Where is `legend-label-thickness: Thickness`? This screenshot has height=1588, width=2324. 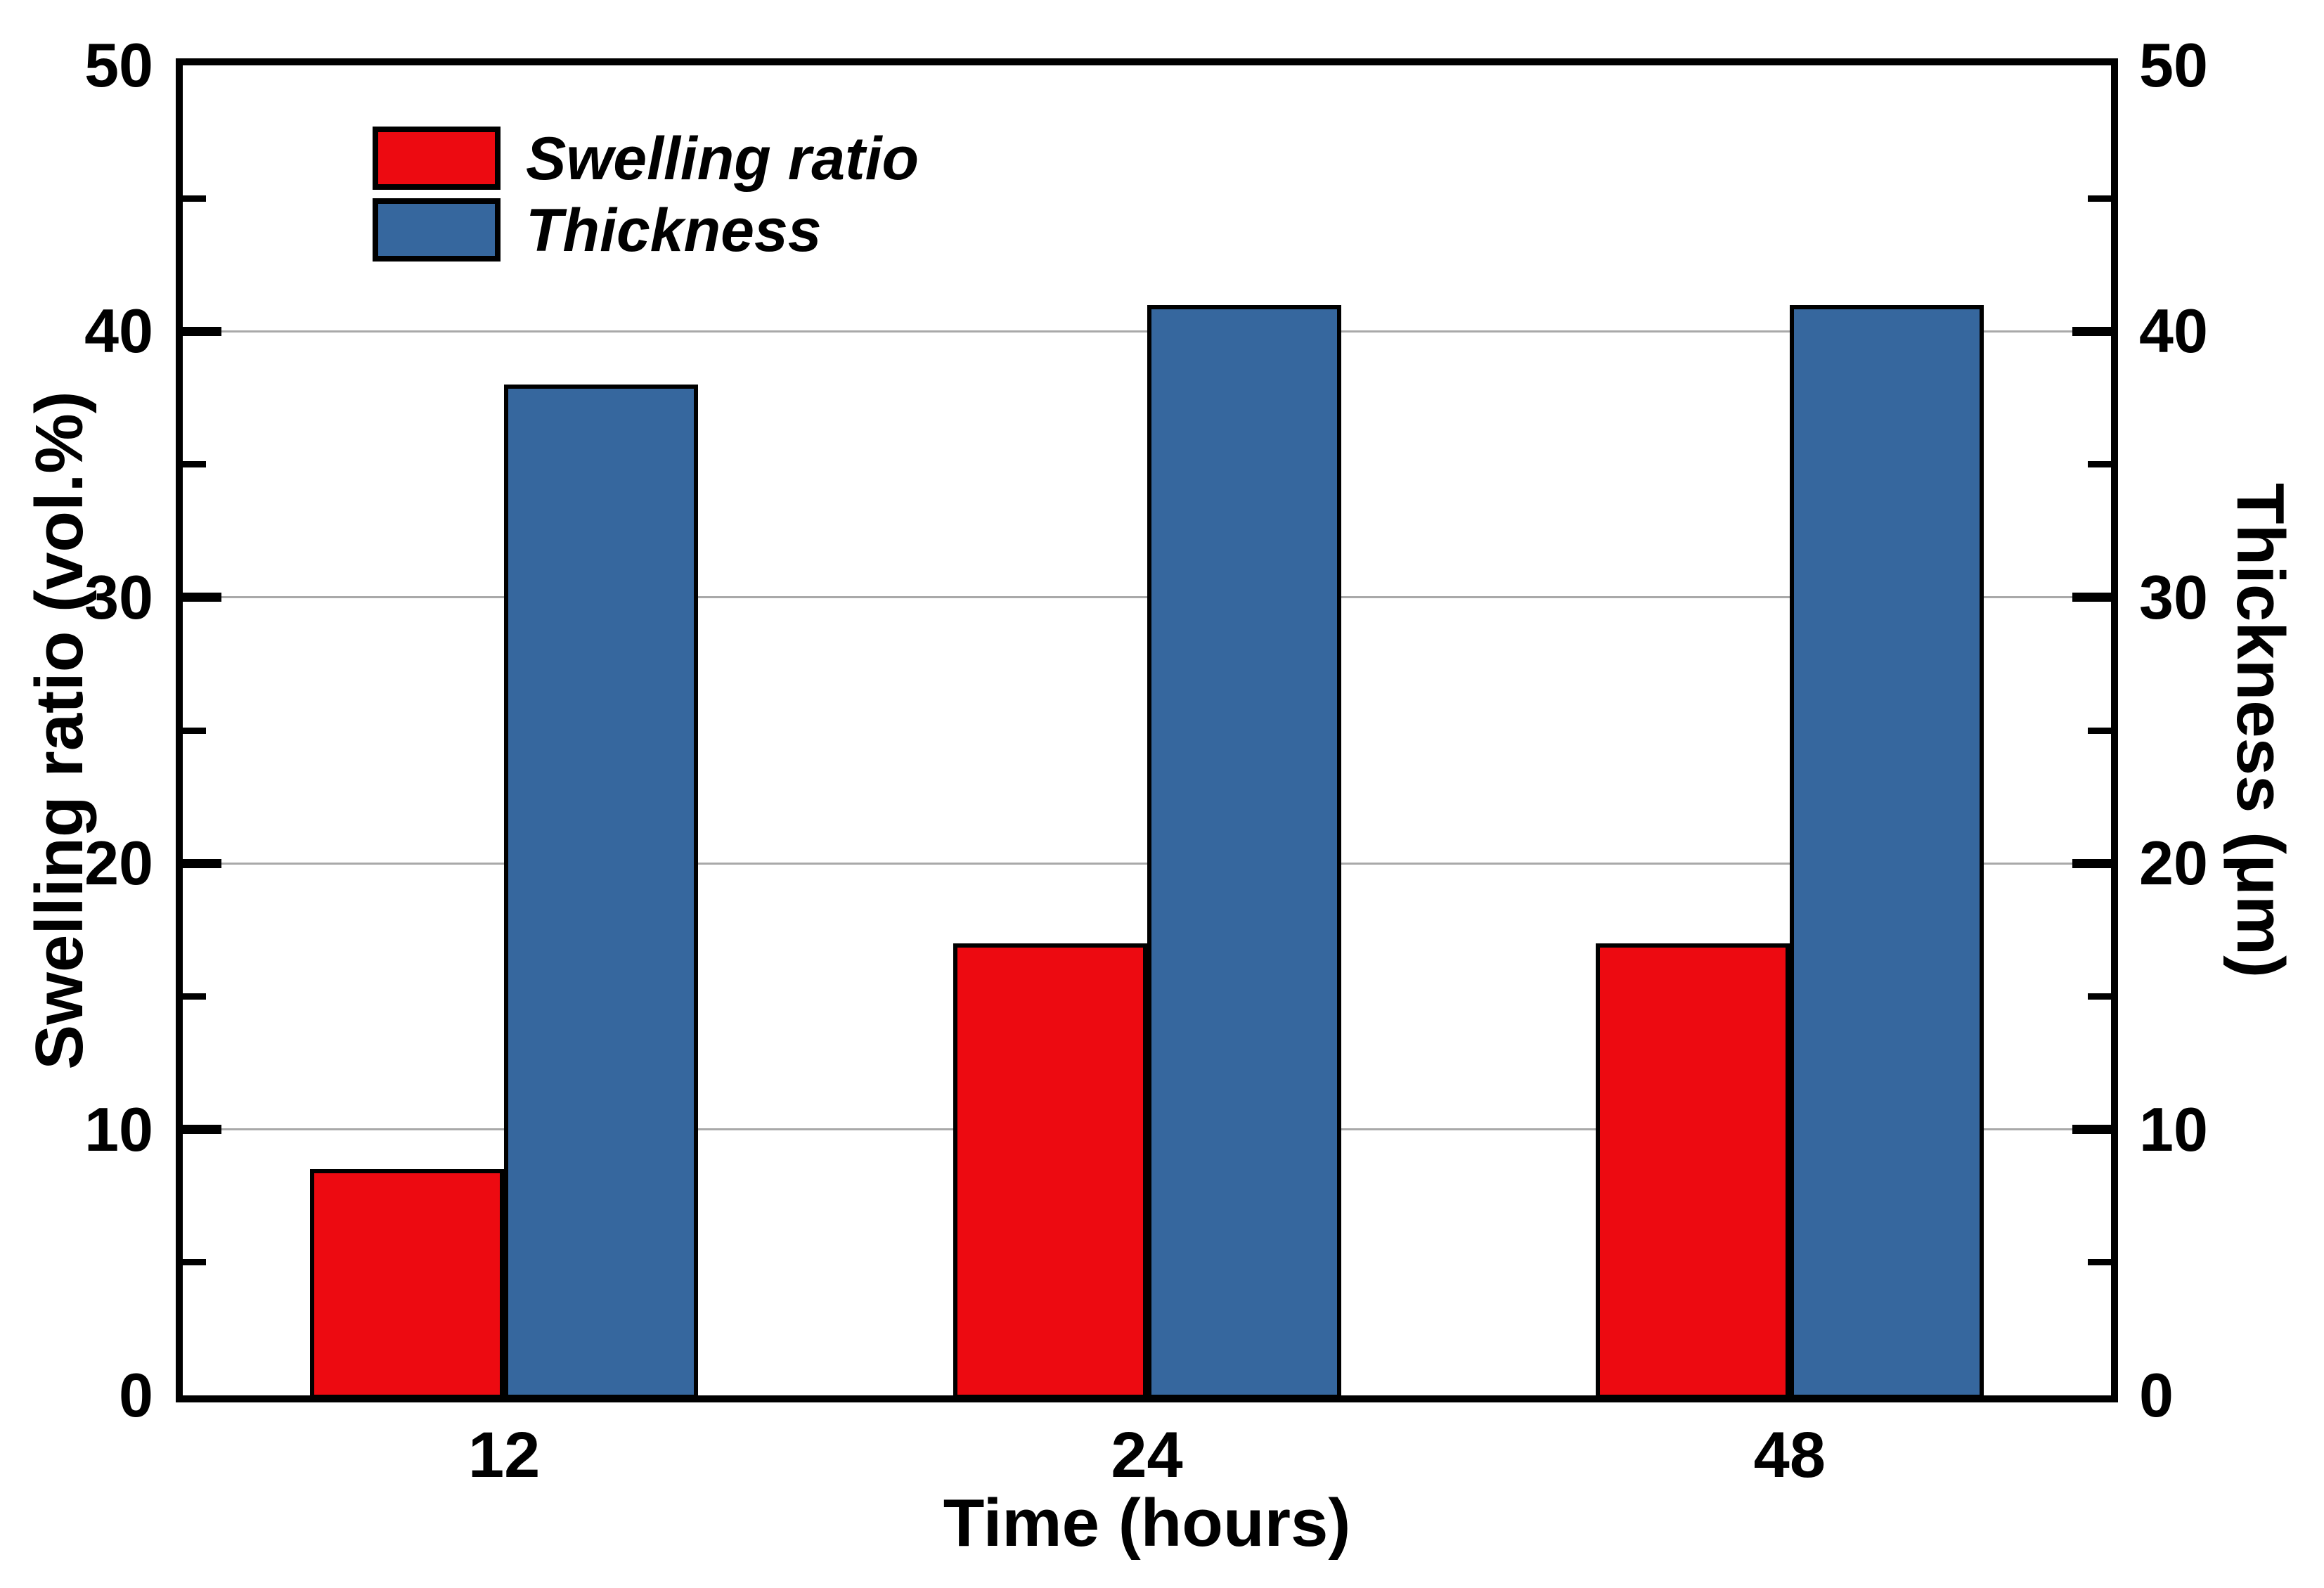
legend-label-thickness: Thickness is located at coordinates (674, 230).